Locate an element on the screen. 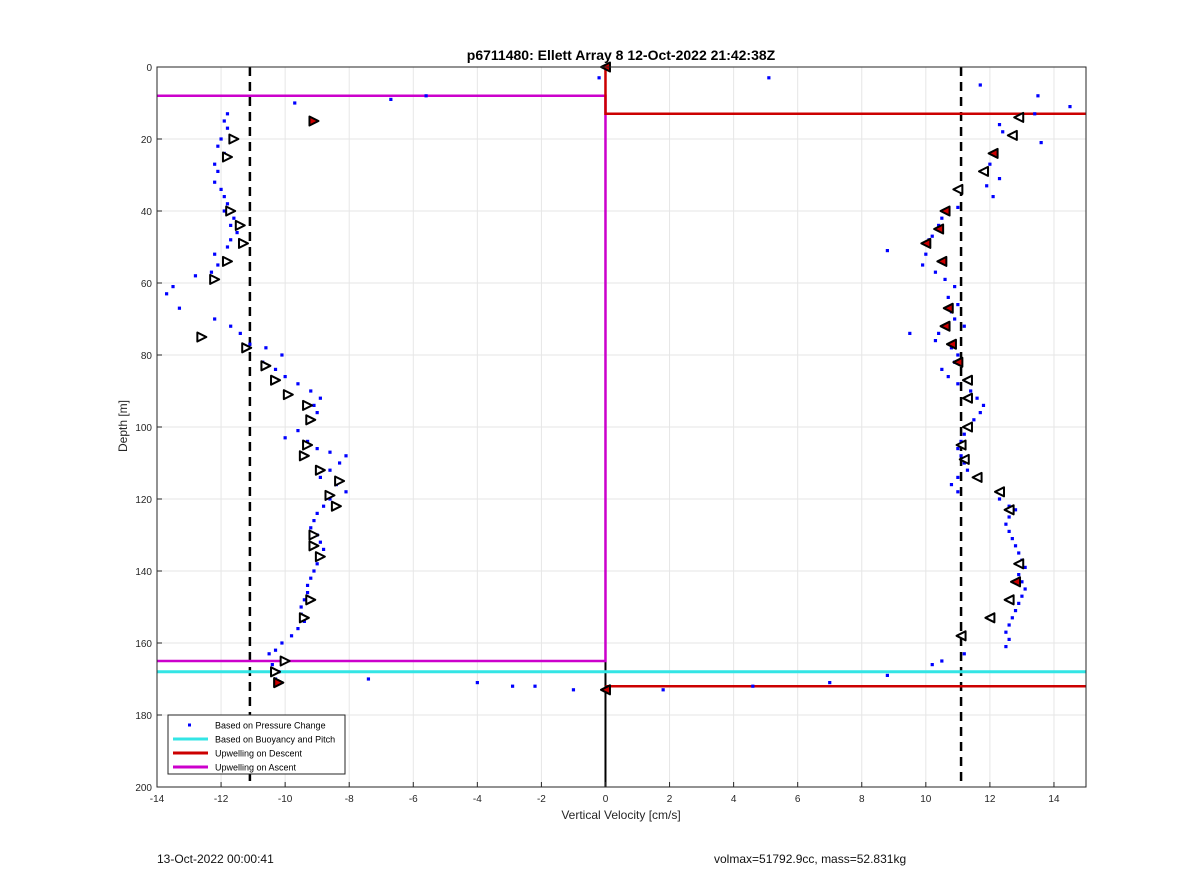  y-tick-label: 100 is located at coordinates (143, 428).